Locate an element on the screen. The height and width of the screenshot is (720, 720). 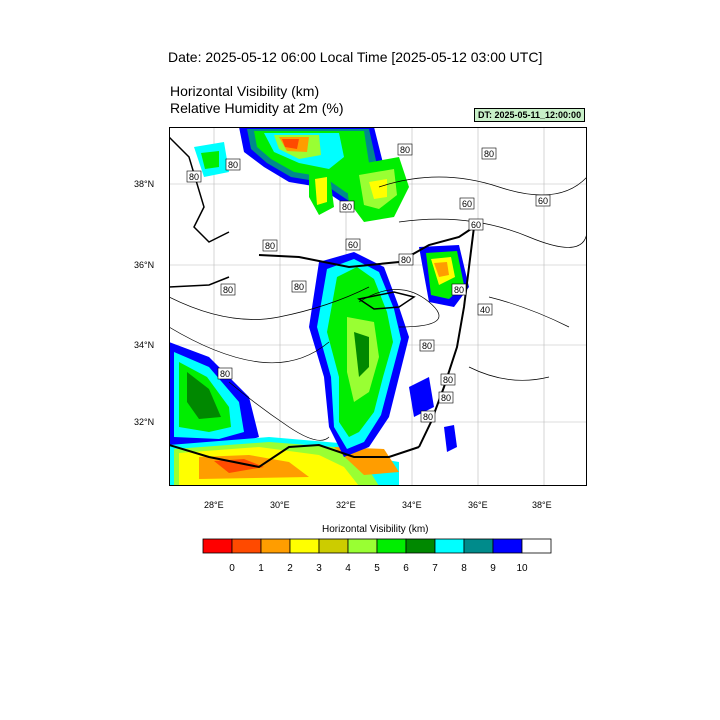
legend-tick-label: 5 is located at coordinates (377, 568).